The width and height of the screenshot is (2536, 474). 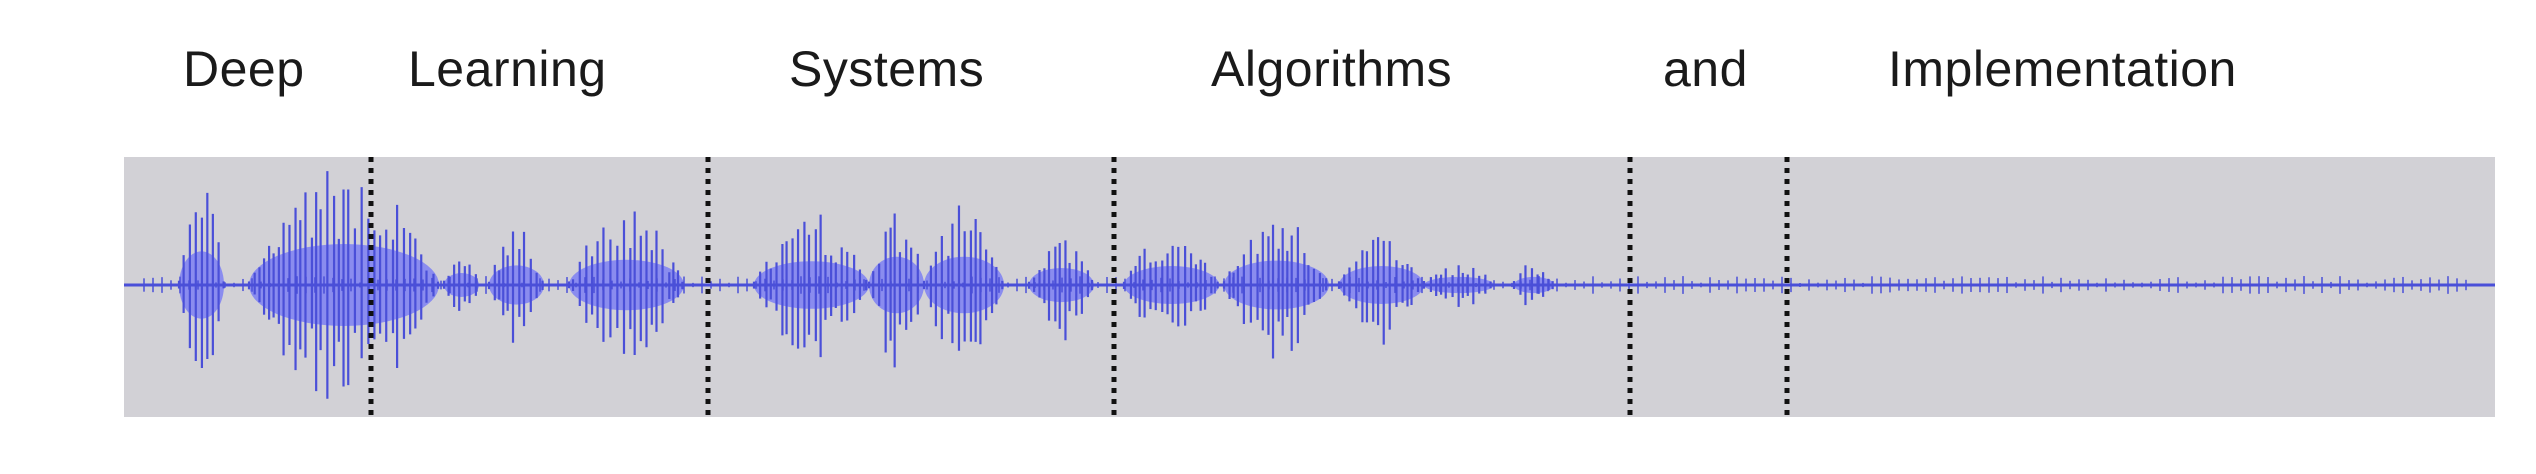 What do you see at coordinates (1705, 69) in the screenshot?
I see `word-label-and: and` at bounding box center [1705, 69].